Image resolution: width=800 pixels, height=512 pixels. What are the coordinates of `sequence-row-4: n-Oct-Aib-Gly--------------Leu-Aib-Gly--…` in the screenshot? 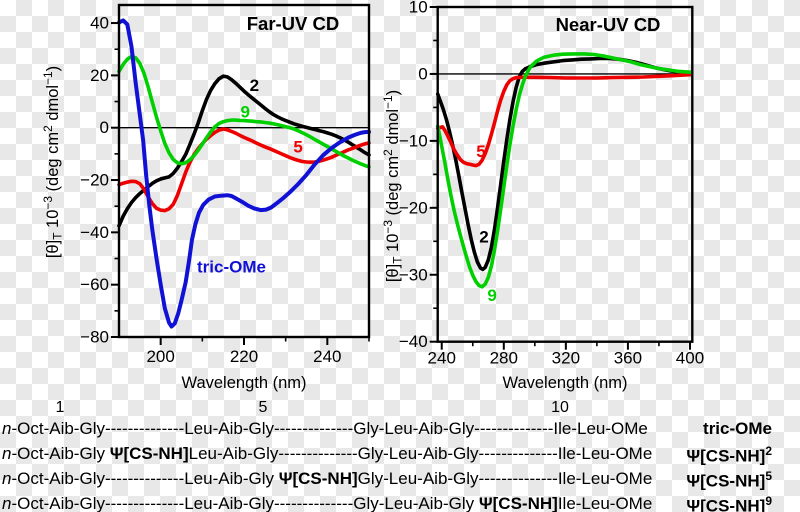 It's located at (399, 503).